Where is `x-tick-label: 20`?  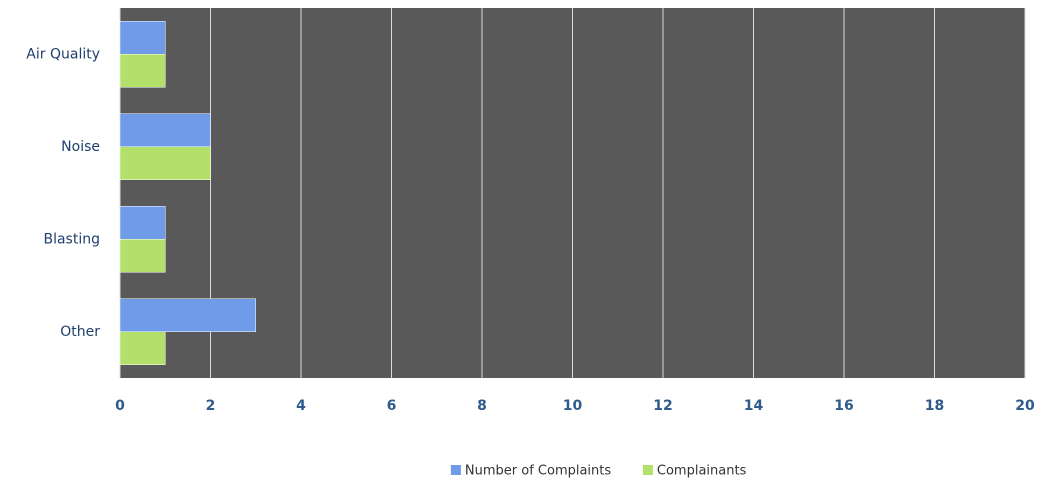 x-tick-label: 20 is located at coordinates (1025, 406).